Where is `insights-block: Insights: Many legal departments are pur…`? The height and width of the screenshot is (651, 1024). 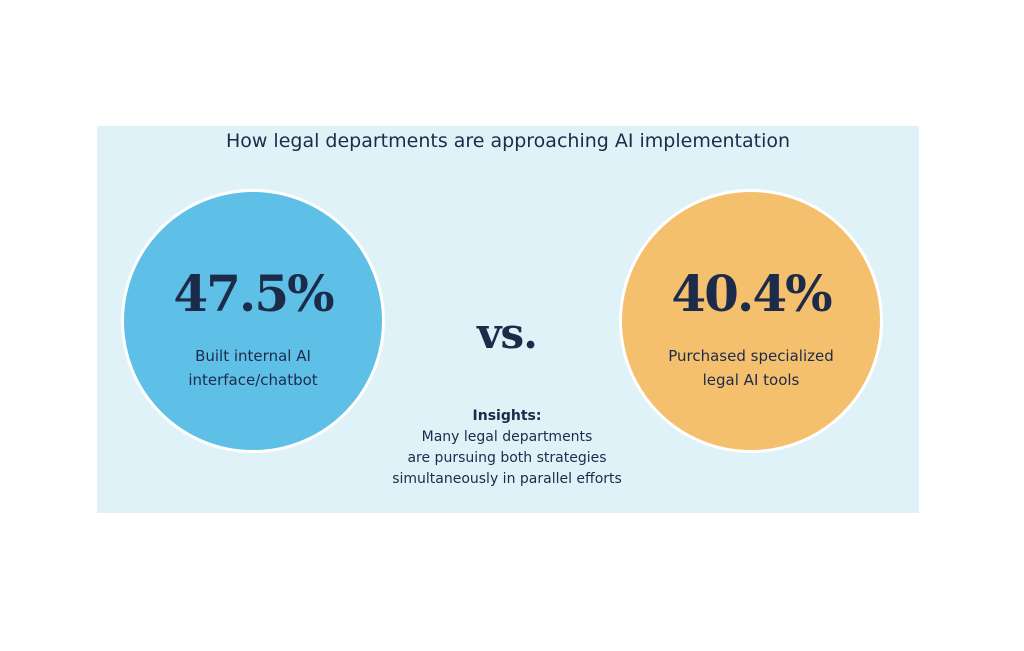
insights-block: Insights: Many legal departments are pur… is located at coordinates (507, 448).